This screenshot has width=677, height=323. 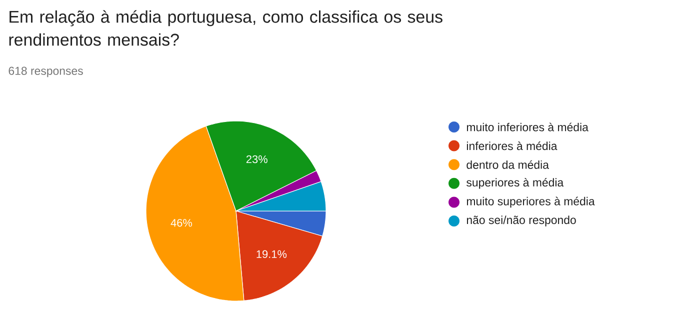 I want to click on legend-label: muito inferiores à média, so click(x=527, y=127).